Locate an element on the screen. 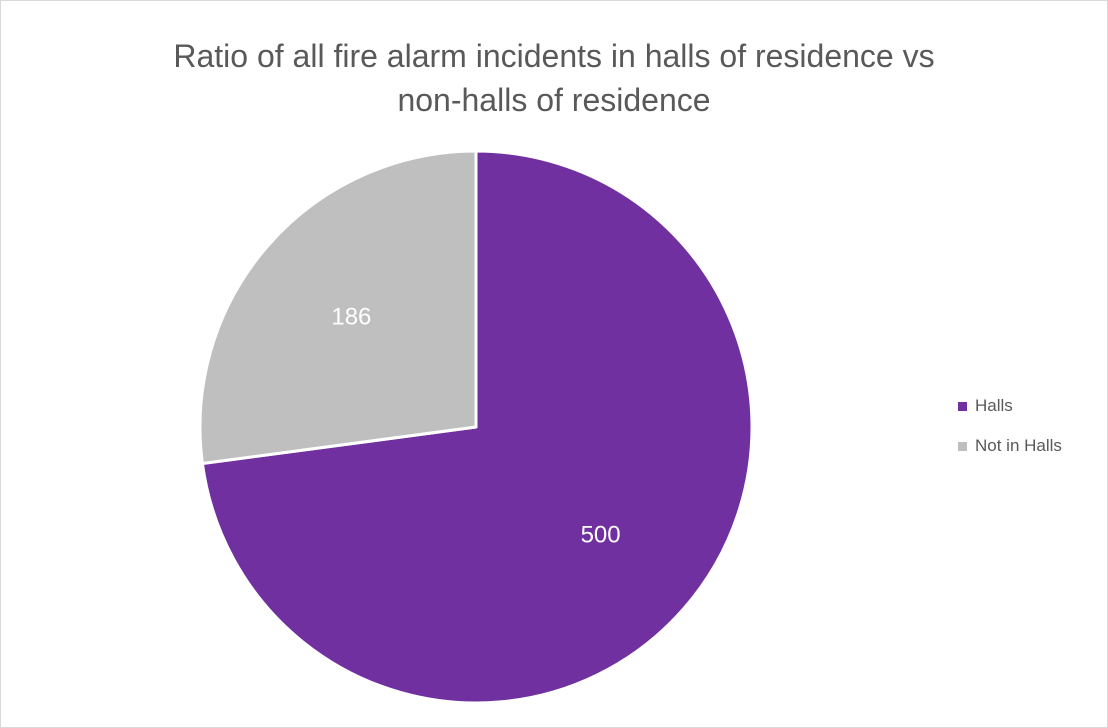 This screenshot has width=1108, height=728. chart-title-line-2: non-halls of residence is located at coordinates (554, 100).